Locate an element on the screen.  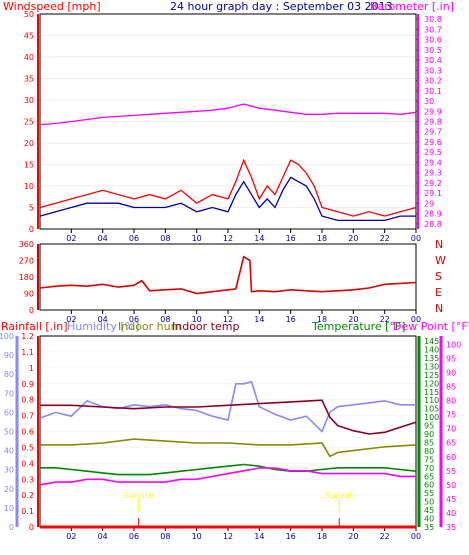
temp-y-tick-label: 50 is located at coordinates (429, 502).